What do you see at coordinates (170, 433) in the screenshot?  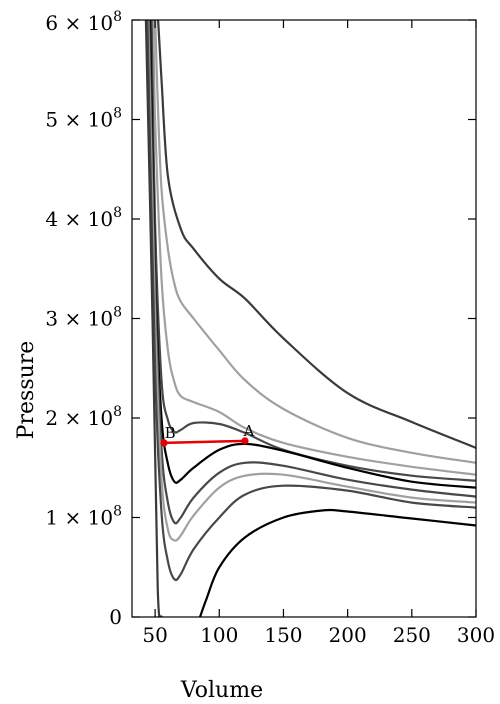 I see `point-b-label: B` at bounding box center [170, 433].